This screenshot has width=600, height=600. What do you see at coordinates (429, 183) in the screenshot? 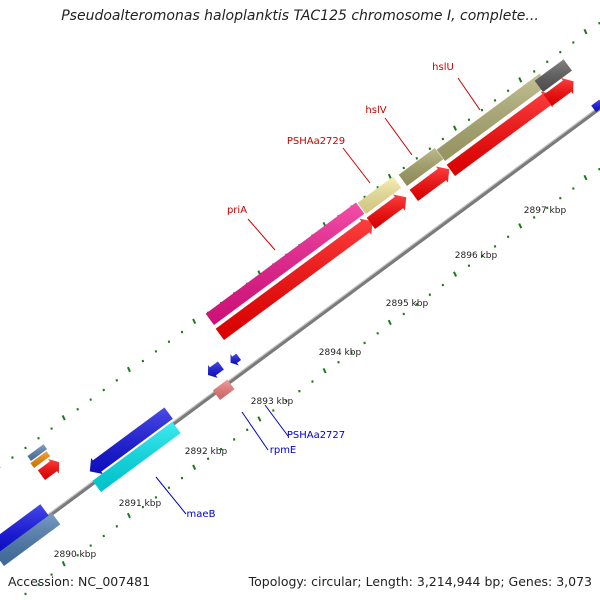
I see `cds-red-hslV-shade` at bounding box center [429, 183].